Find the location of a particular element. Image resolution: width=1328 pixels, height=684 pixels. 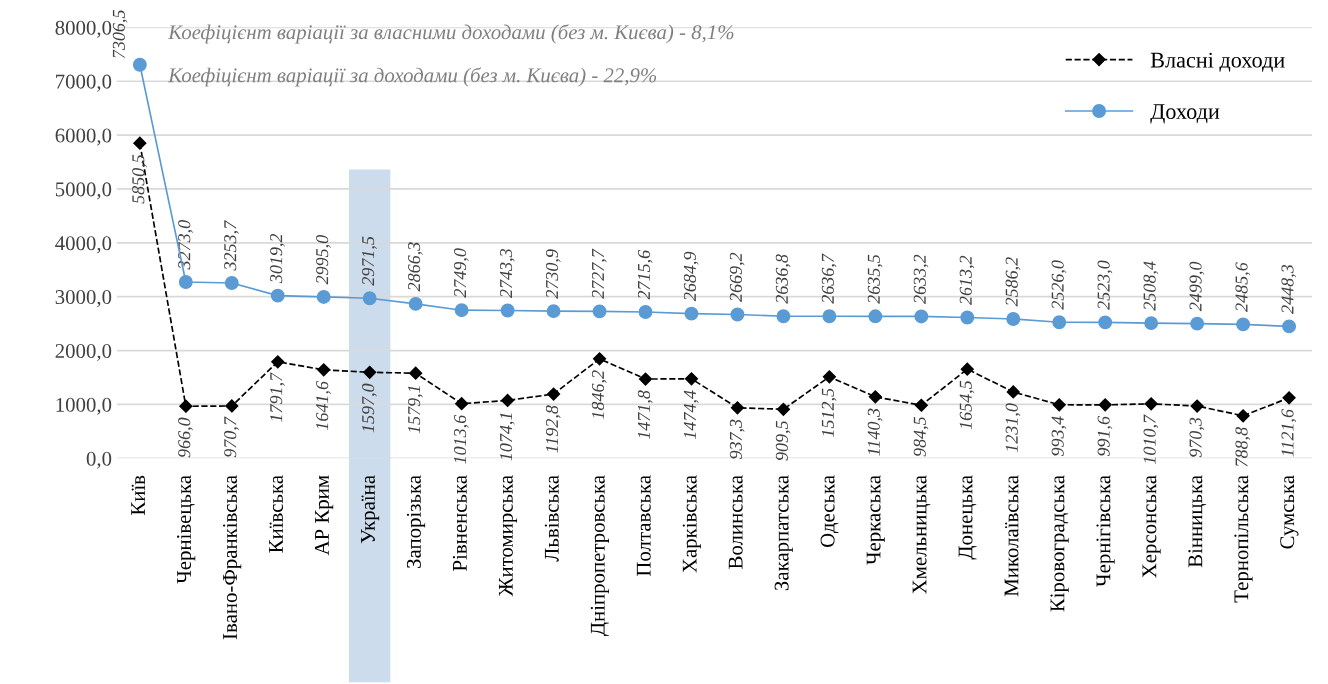

data-label: 2633,2 is located at coordinates (921, 279).